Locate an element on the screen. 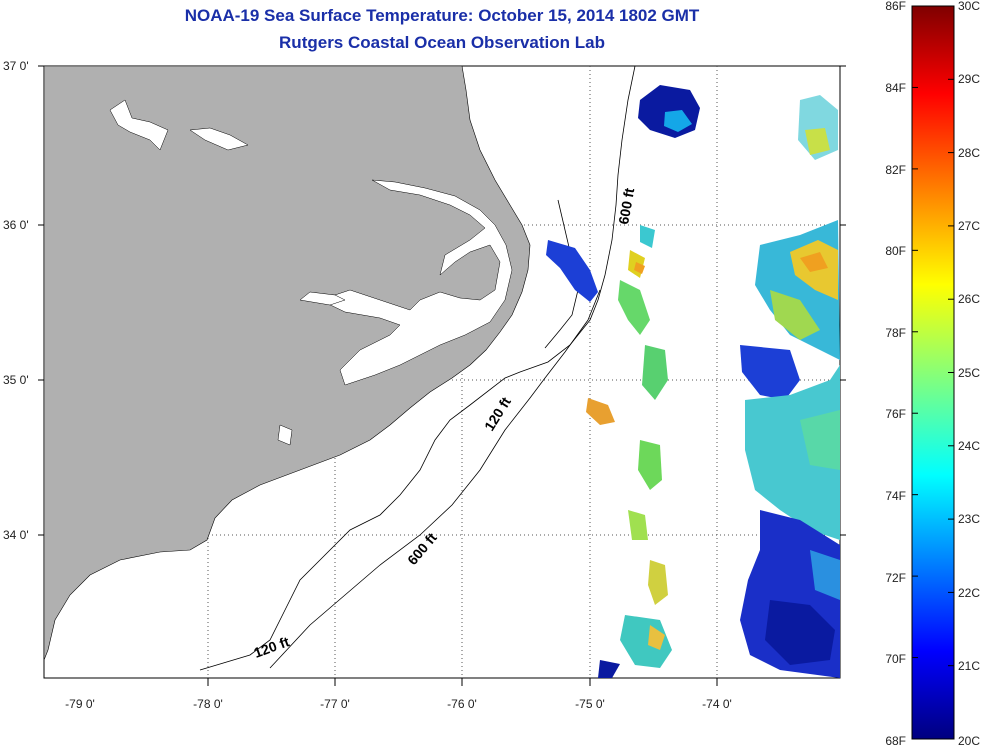 This screenshot has width=992, height=754. colorbar-f-label: 76F is located at coordinates (895, 414).